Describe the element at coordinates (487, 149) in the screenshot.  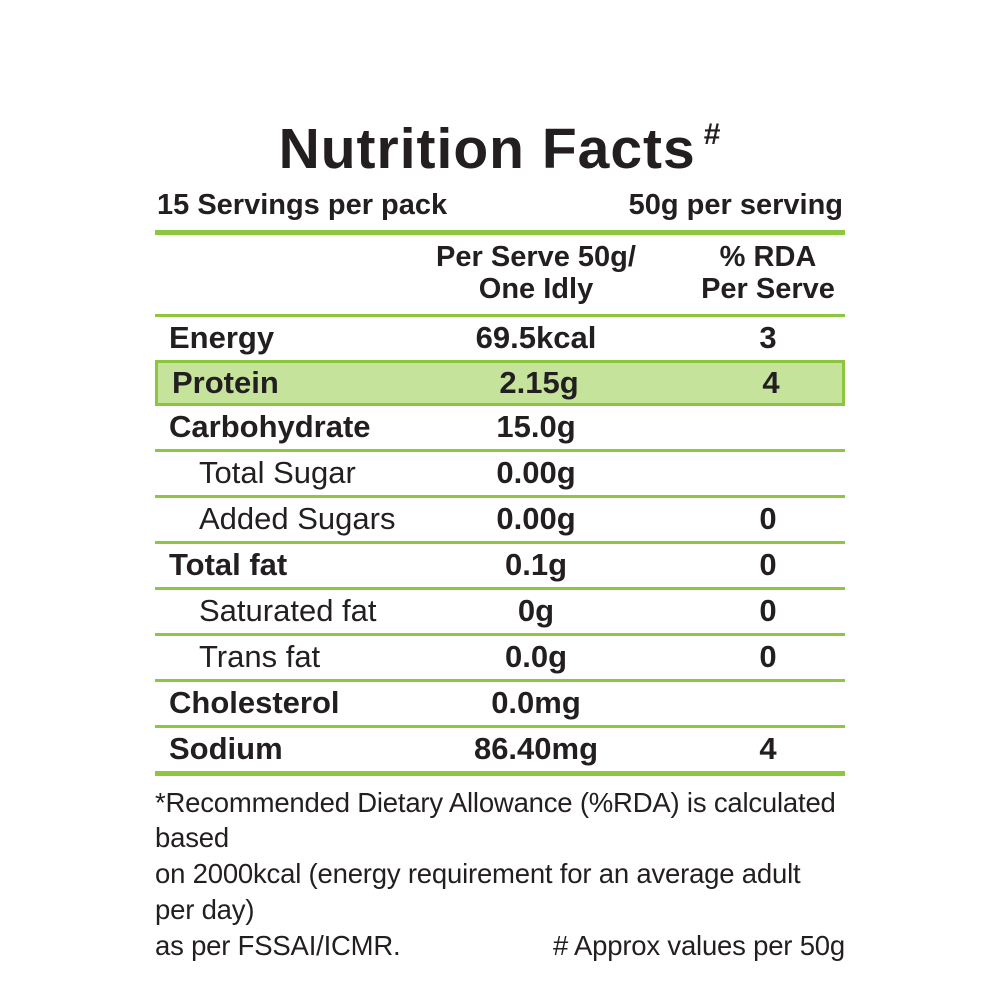
I see `title-text: Nutrition Facts` at that location.